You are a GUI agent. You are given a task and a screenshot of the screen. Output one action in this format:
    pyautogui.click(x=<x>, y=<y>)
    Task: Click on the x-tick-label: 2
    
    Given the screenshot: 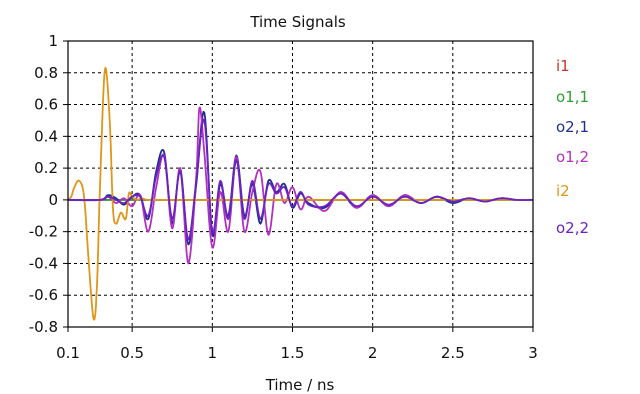 What is the action you would take?
    pyautogui.click(x=373, y=353)
    